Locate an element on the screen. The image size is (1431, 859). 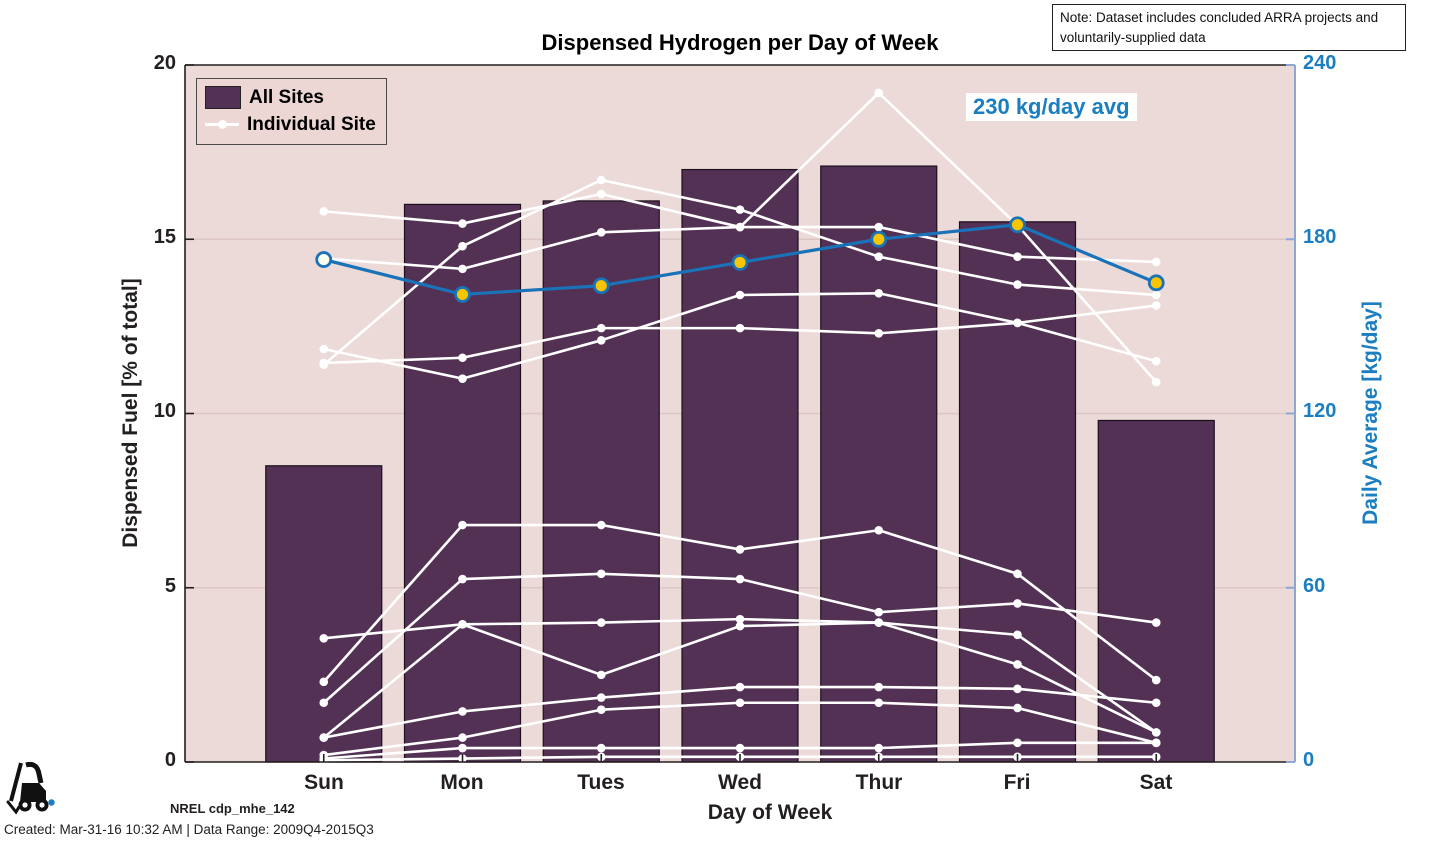
day-tick-label: Wed is located at coordinates (740, 782).